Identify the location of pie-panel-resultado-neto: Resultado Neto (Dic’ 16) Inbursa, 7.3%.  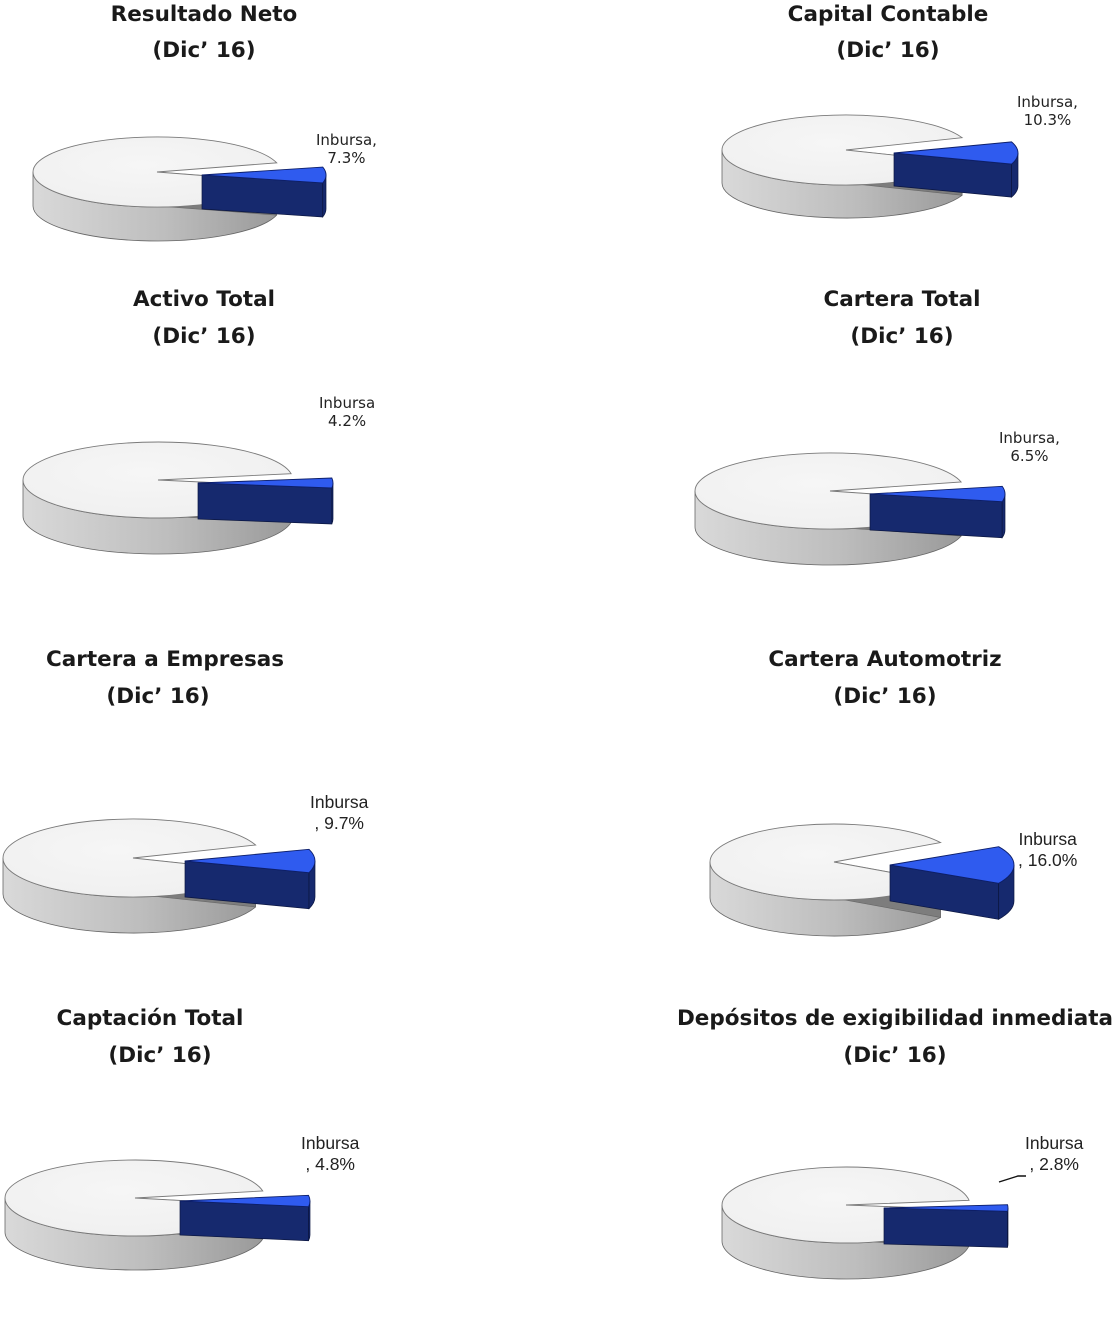
(278, 180).